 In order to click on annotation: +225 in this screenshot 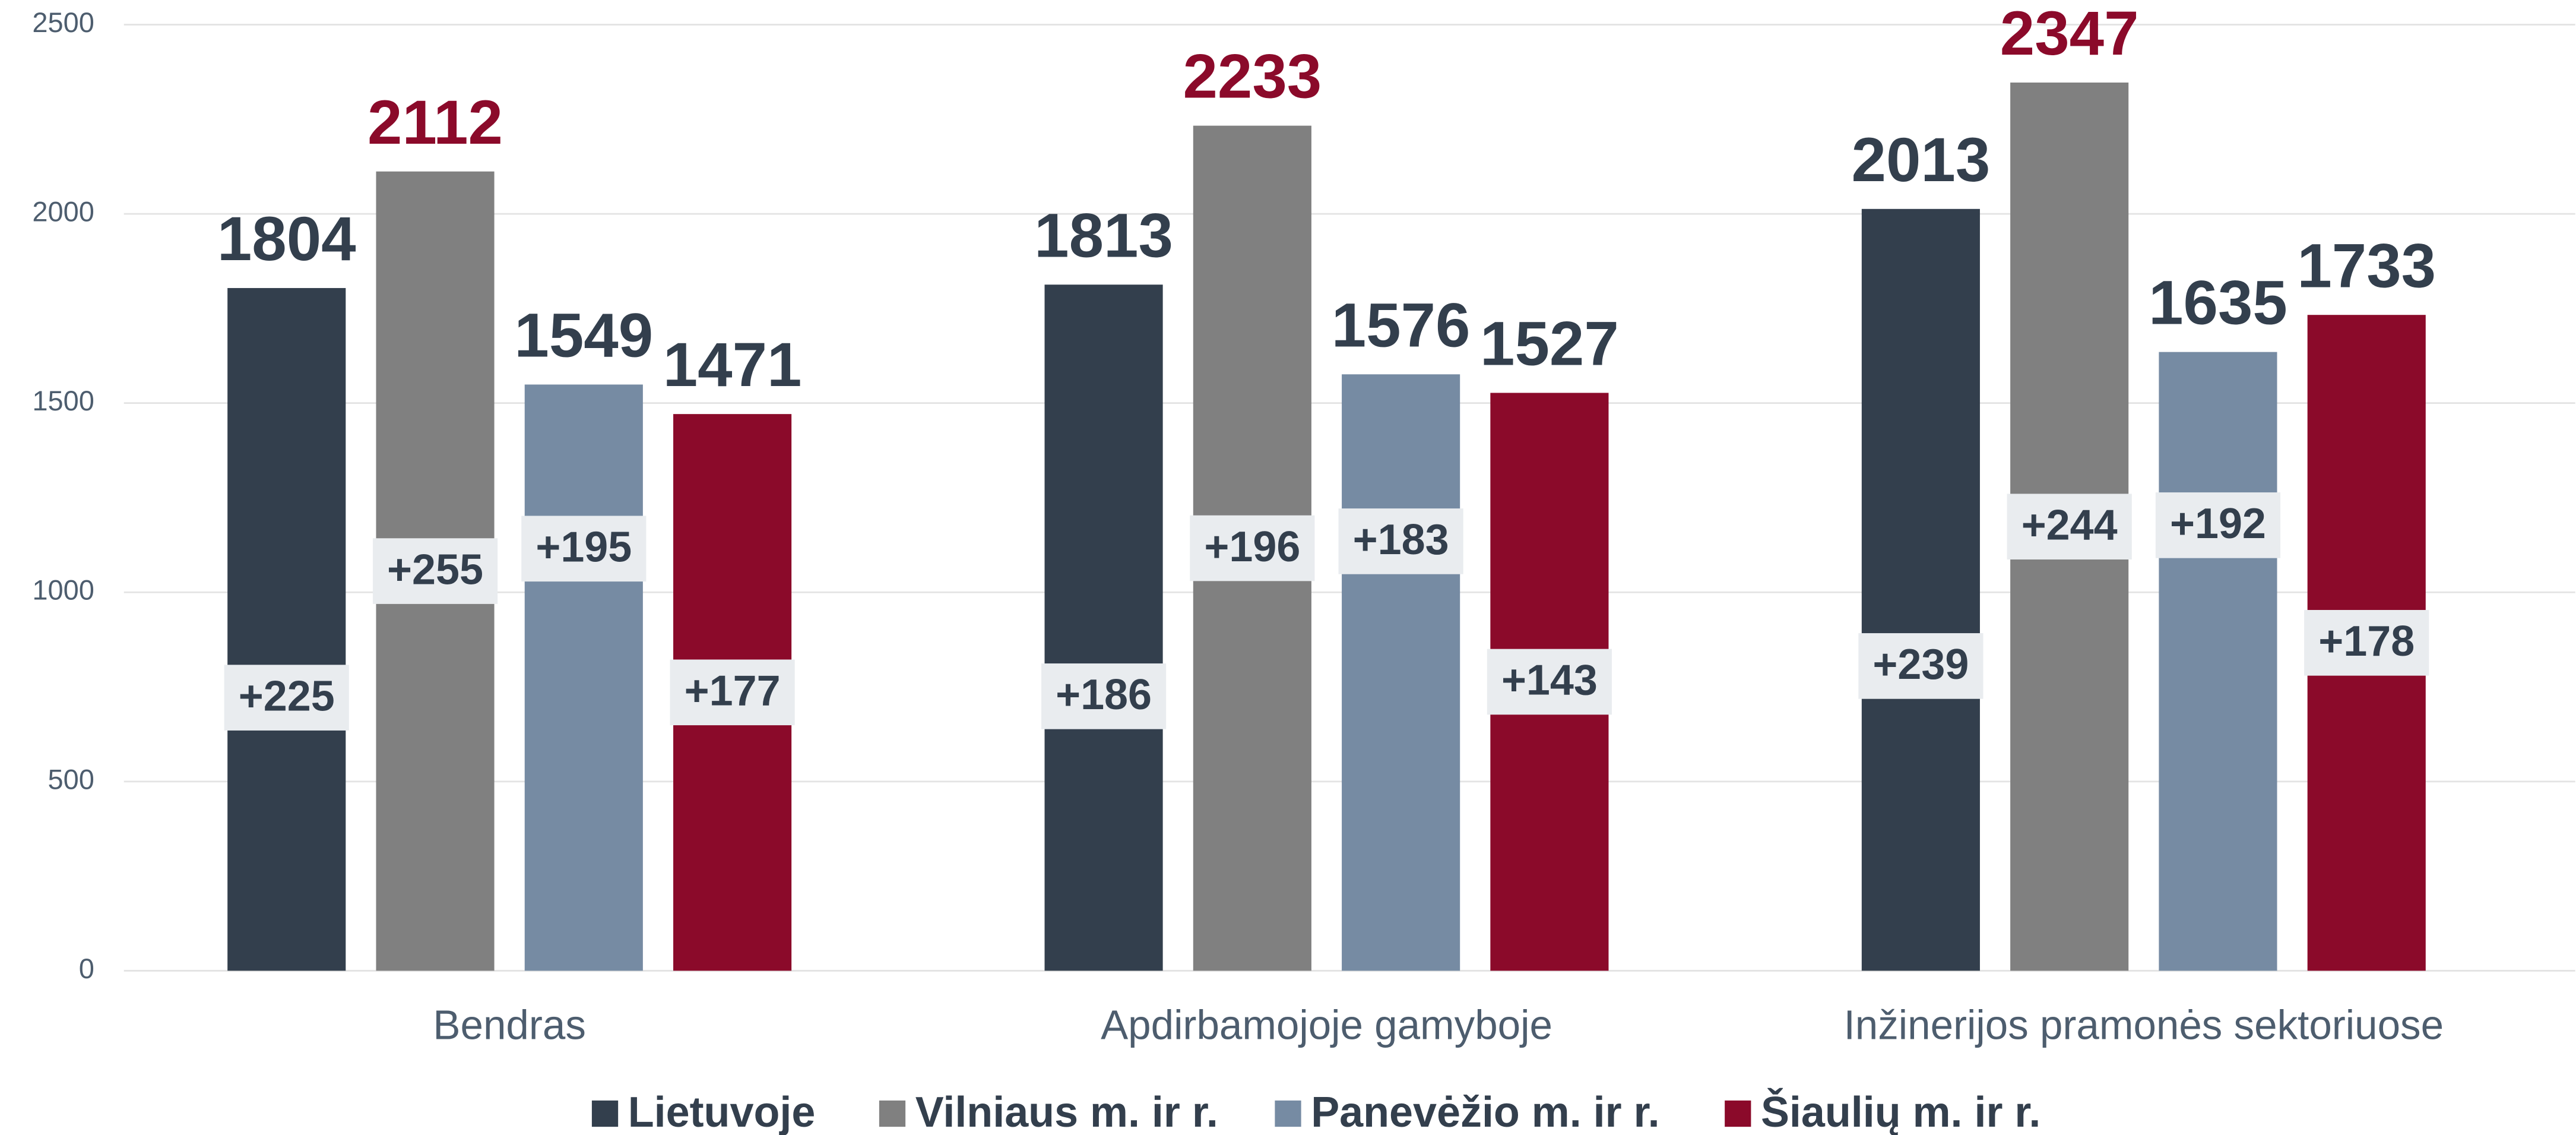, I will do `click(287, 696)`.